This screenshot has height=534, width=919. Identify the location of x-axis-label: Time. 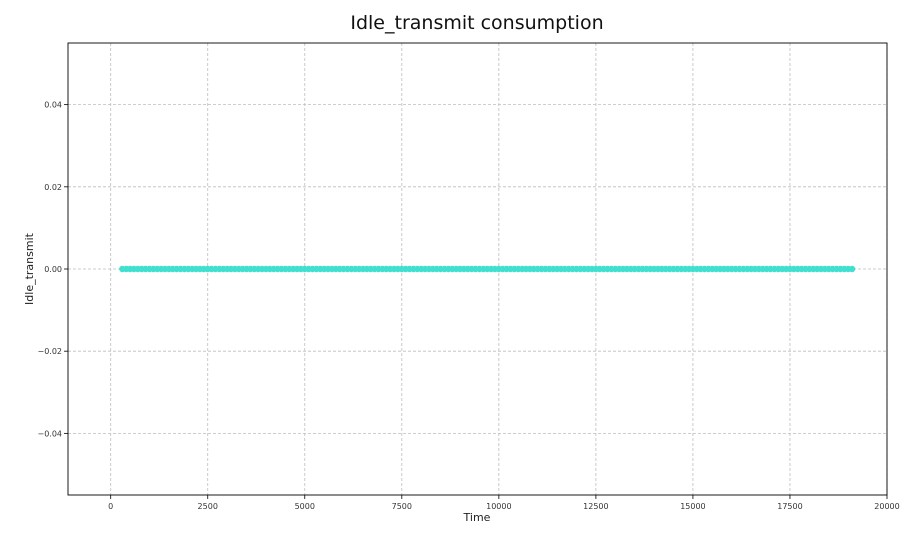
(477, 517).